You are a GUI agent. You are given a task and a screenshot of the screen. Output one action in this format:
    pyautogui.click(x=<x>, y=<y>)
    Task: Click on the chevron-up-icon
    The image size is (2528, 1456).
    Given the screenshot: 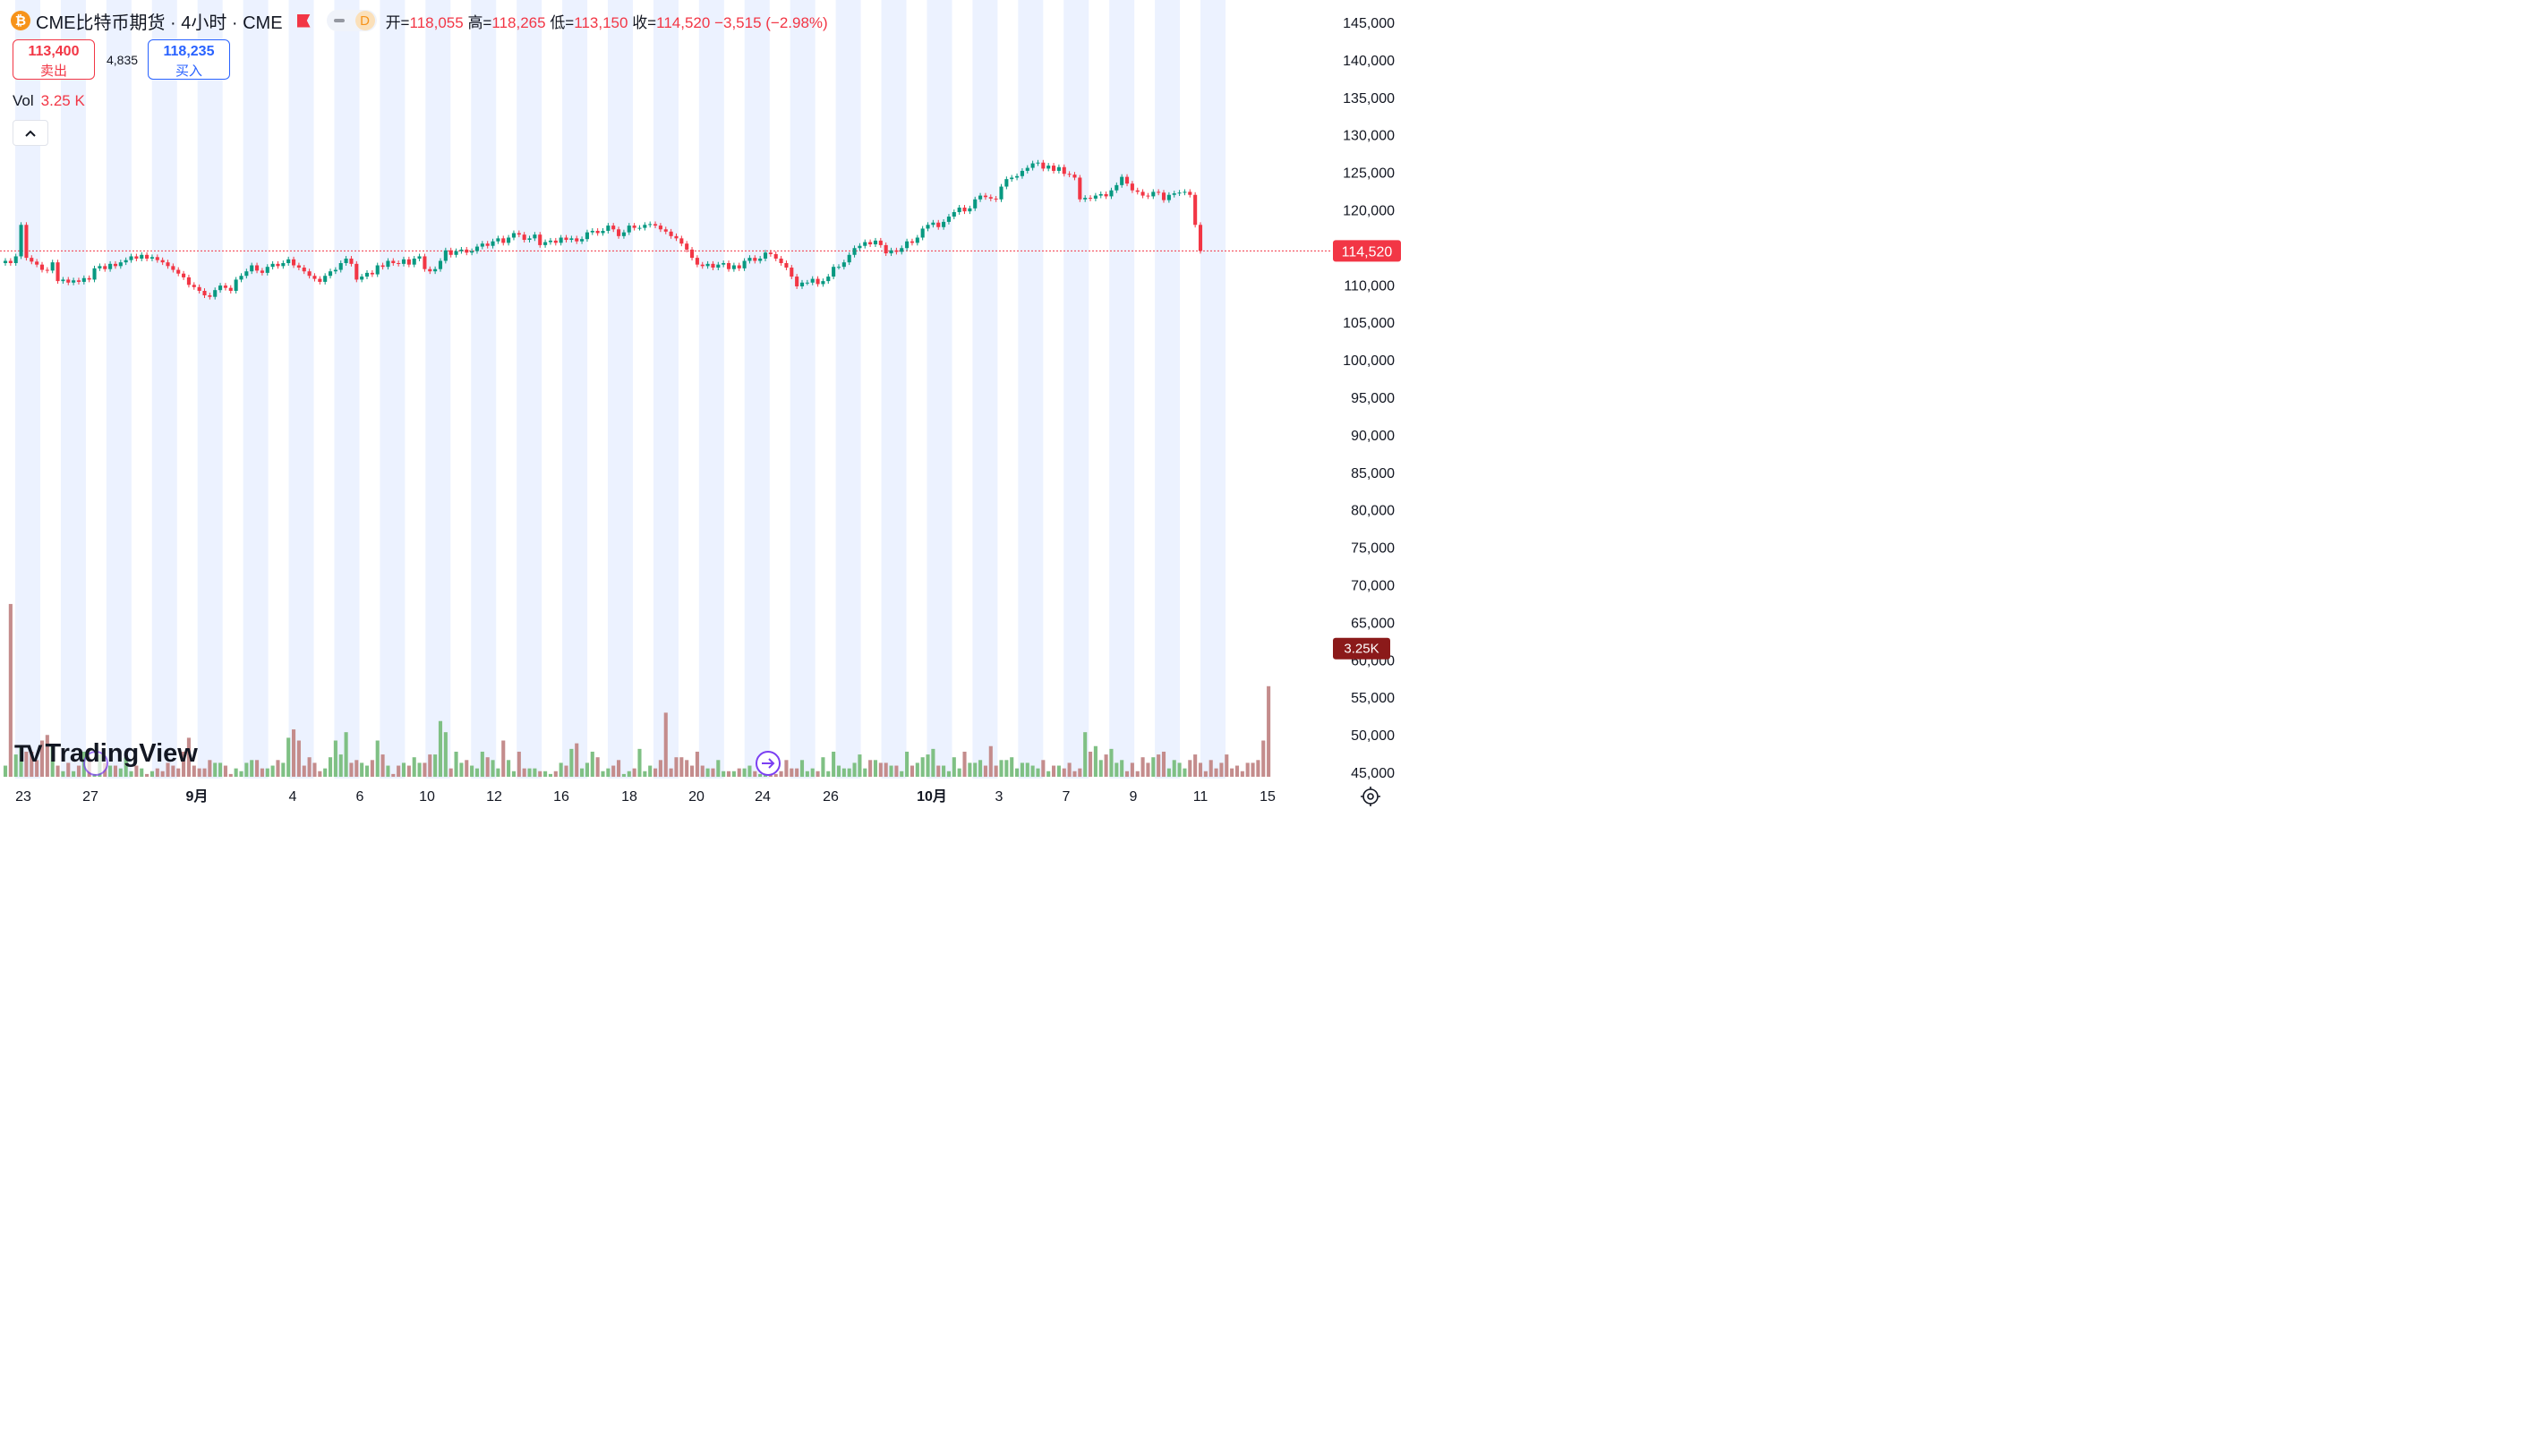 What is the action you would take?
    pyautogui.click(x=30, y=134)
    